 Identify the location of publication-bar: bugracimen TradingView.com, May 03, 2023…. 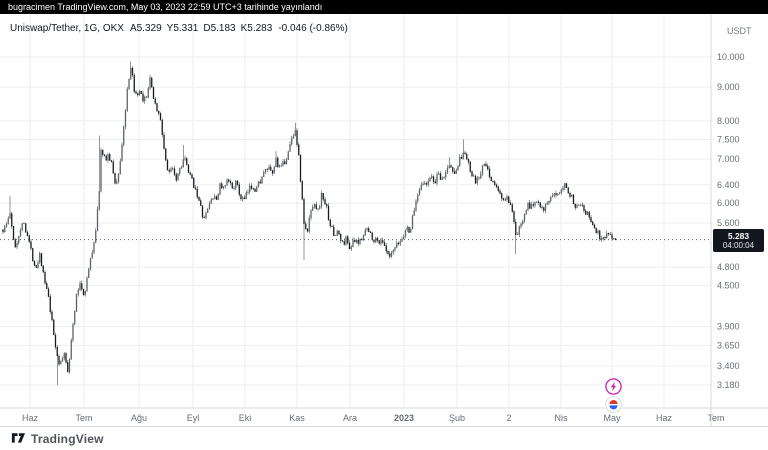
(384, 7).